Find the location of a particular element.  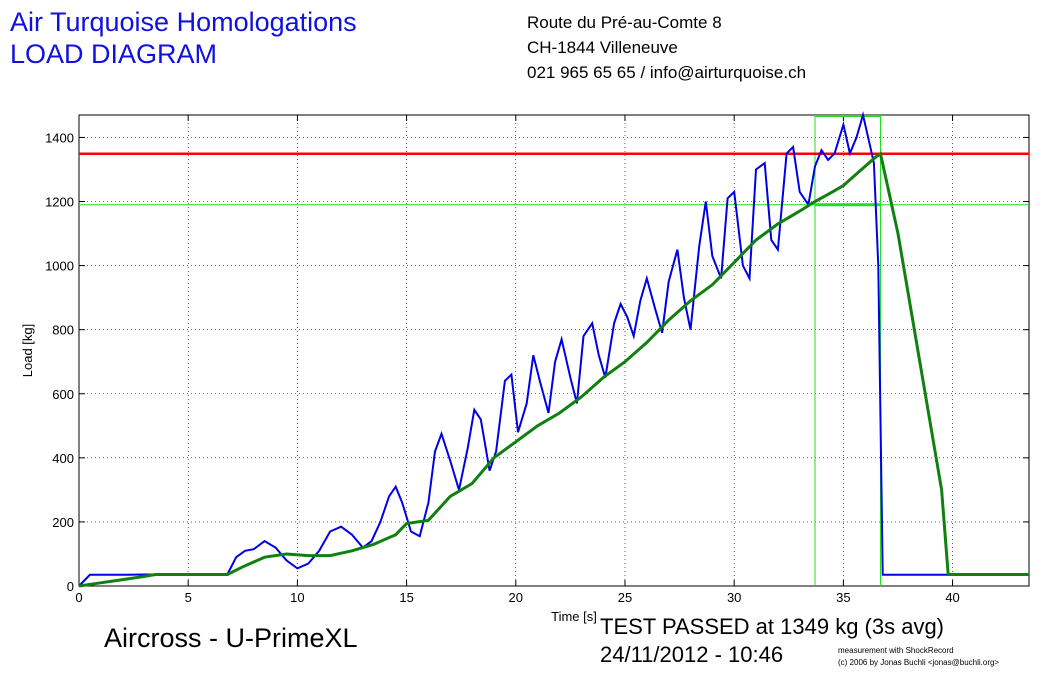

y-tick-label: 600 is located at coordinates (63, 394).